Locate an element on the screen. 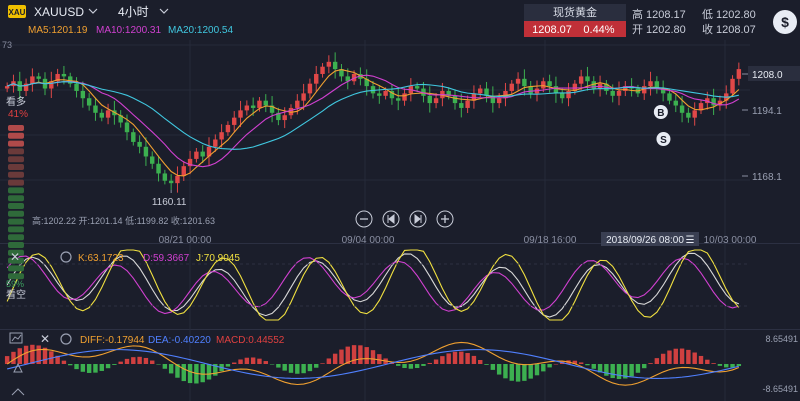 The image size is (800, 401). period-chevron-down-icon is located at coordinates (164, 11).